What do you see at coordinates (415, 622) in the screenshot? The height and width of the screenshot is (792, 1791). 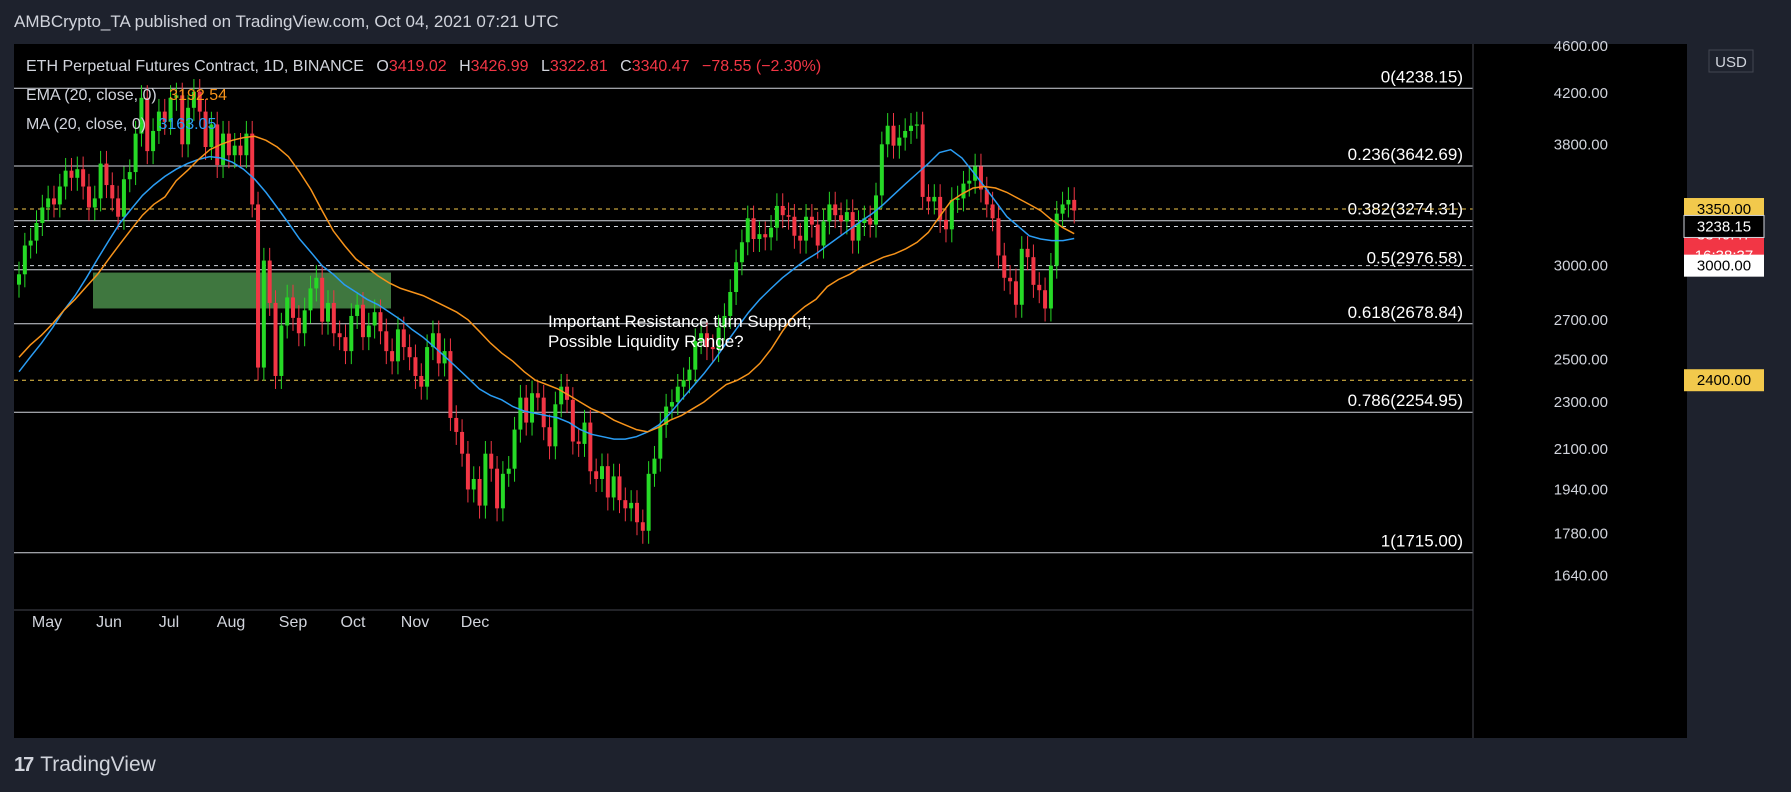 I see `month-label: Nov` at bounding box center [415, 622].